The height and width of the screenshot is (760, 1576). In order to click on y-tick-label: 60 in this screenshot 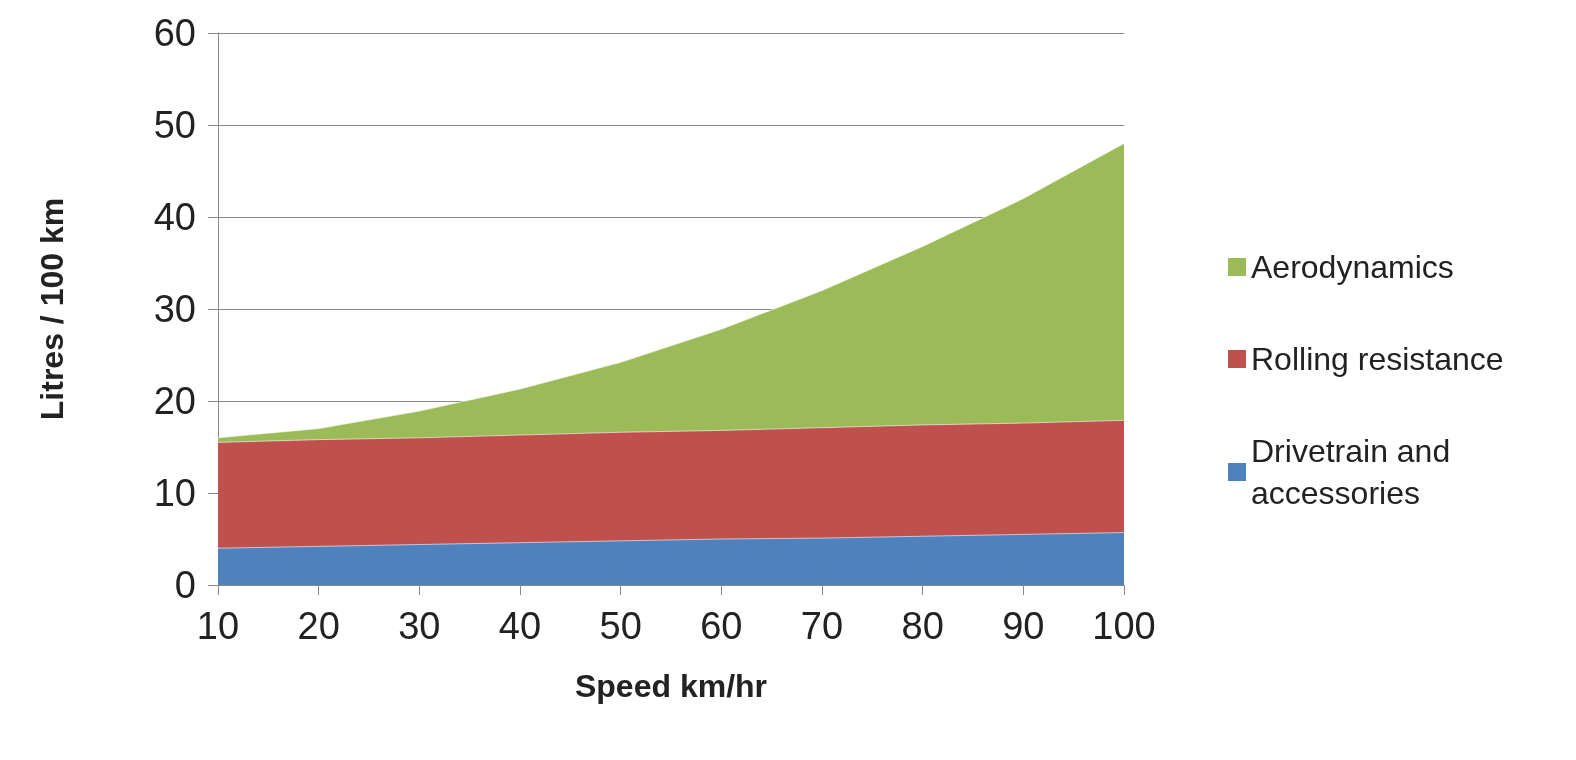, I will do `click(174, 33)`.